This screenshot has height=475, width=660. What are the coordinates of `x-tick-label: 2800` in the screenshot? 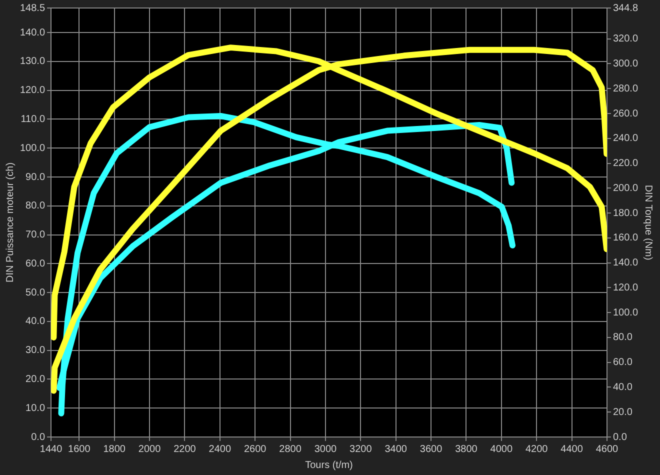 It's located at (290, 449).